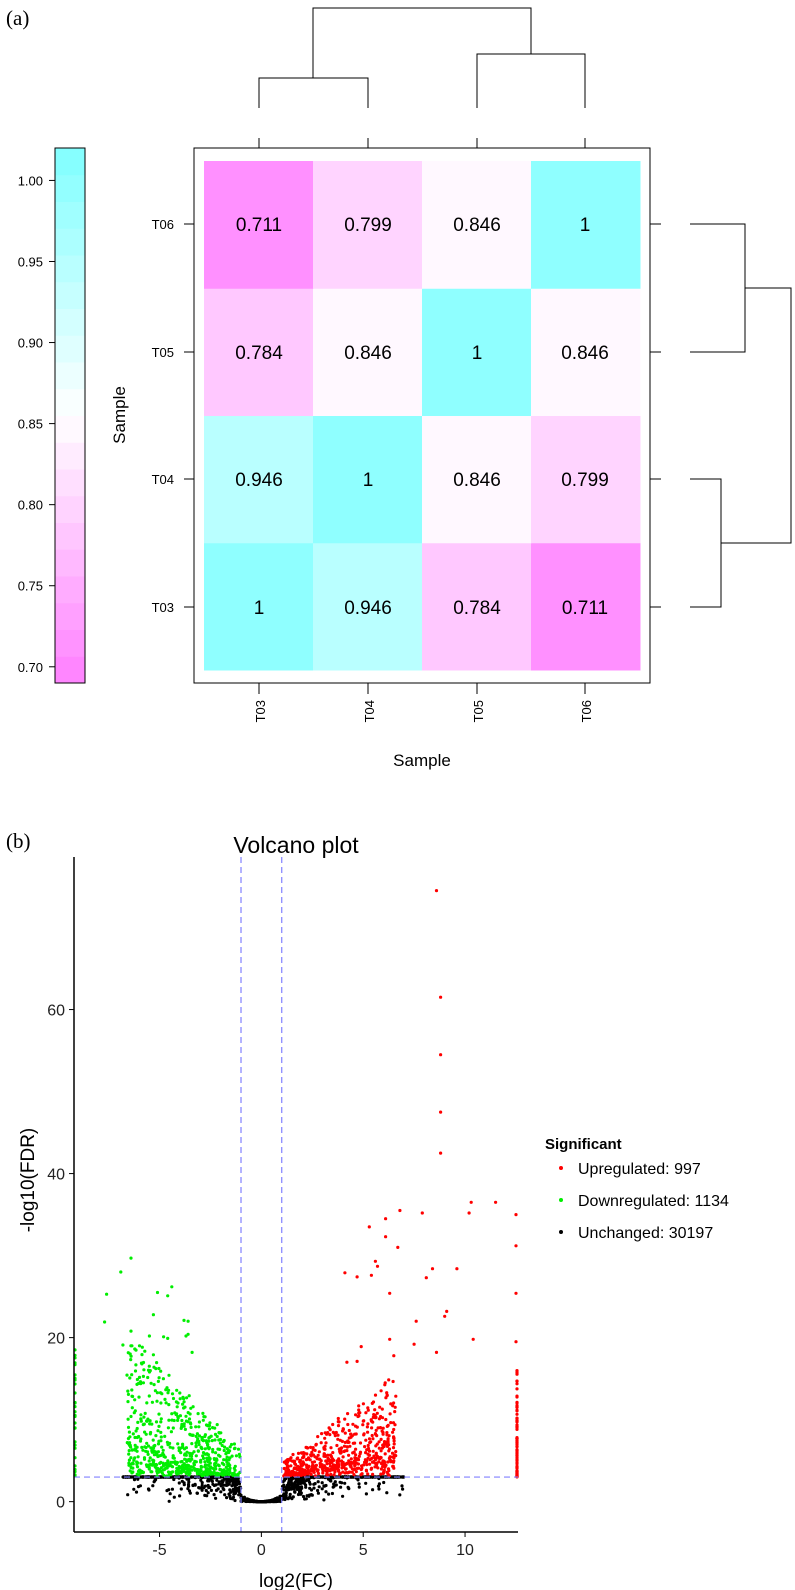 This screenshot has height=1590, width=795. Describe the element at coordinates (259, 225) in the screenshot. I see `heatmap-cell-label: 0.711` at that location.